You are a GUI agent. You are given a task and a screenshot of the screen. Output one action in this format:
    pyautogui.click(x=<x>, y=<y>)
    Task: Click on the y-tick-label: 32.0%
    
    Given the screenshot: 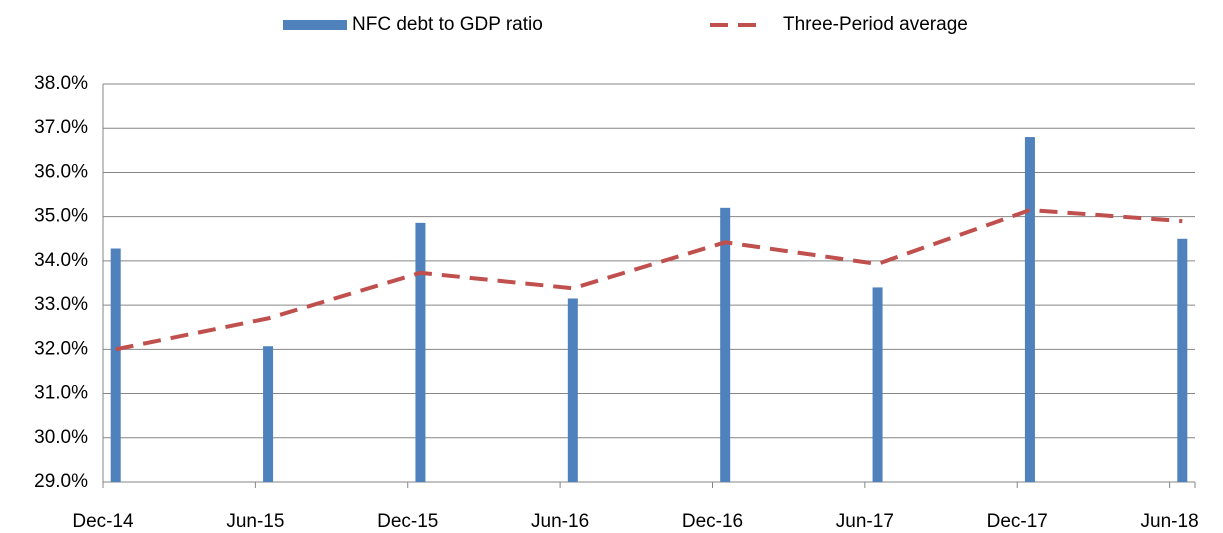 What is the action you would take?
    pyautogui.click(x=61, y=348)
    